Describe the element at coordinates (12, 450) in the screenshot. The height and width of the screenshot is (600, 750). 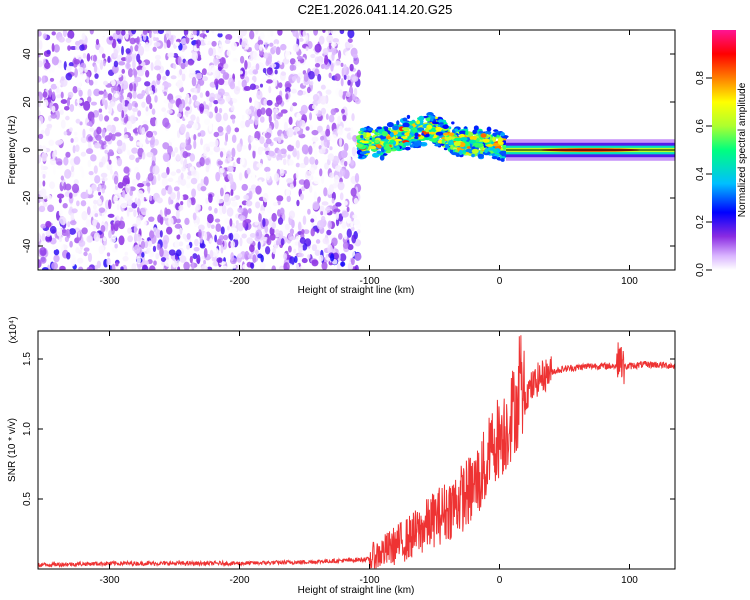
I see `snr-ylabel: SNR (10 * v/v)` at that location.